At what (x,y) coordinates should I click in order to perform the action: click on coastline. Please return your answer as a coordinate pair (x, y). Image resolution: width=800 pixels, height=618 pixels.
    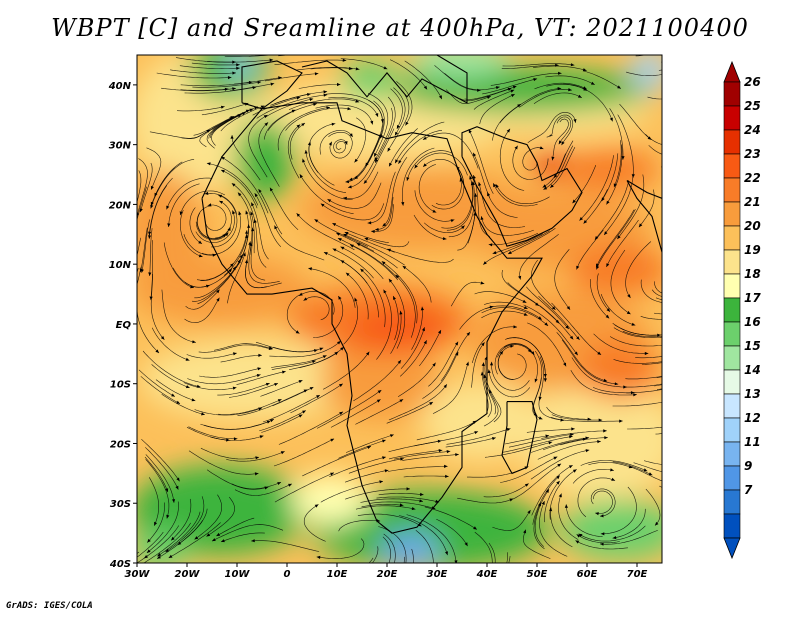
    Looking at the image, I should click on (272, 85).